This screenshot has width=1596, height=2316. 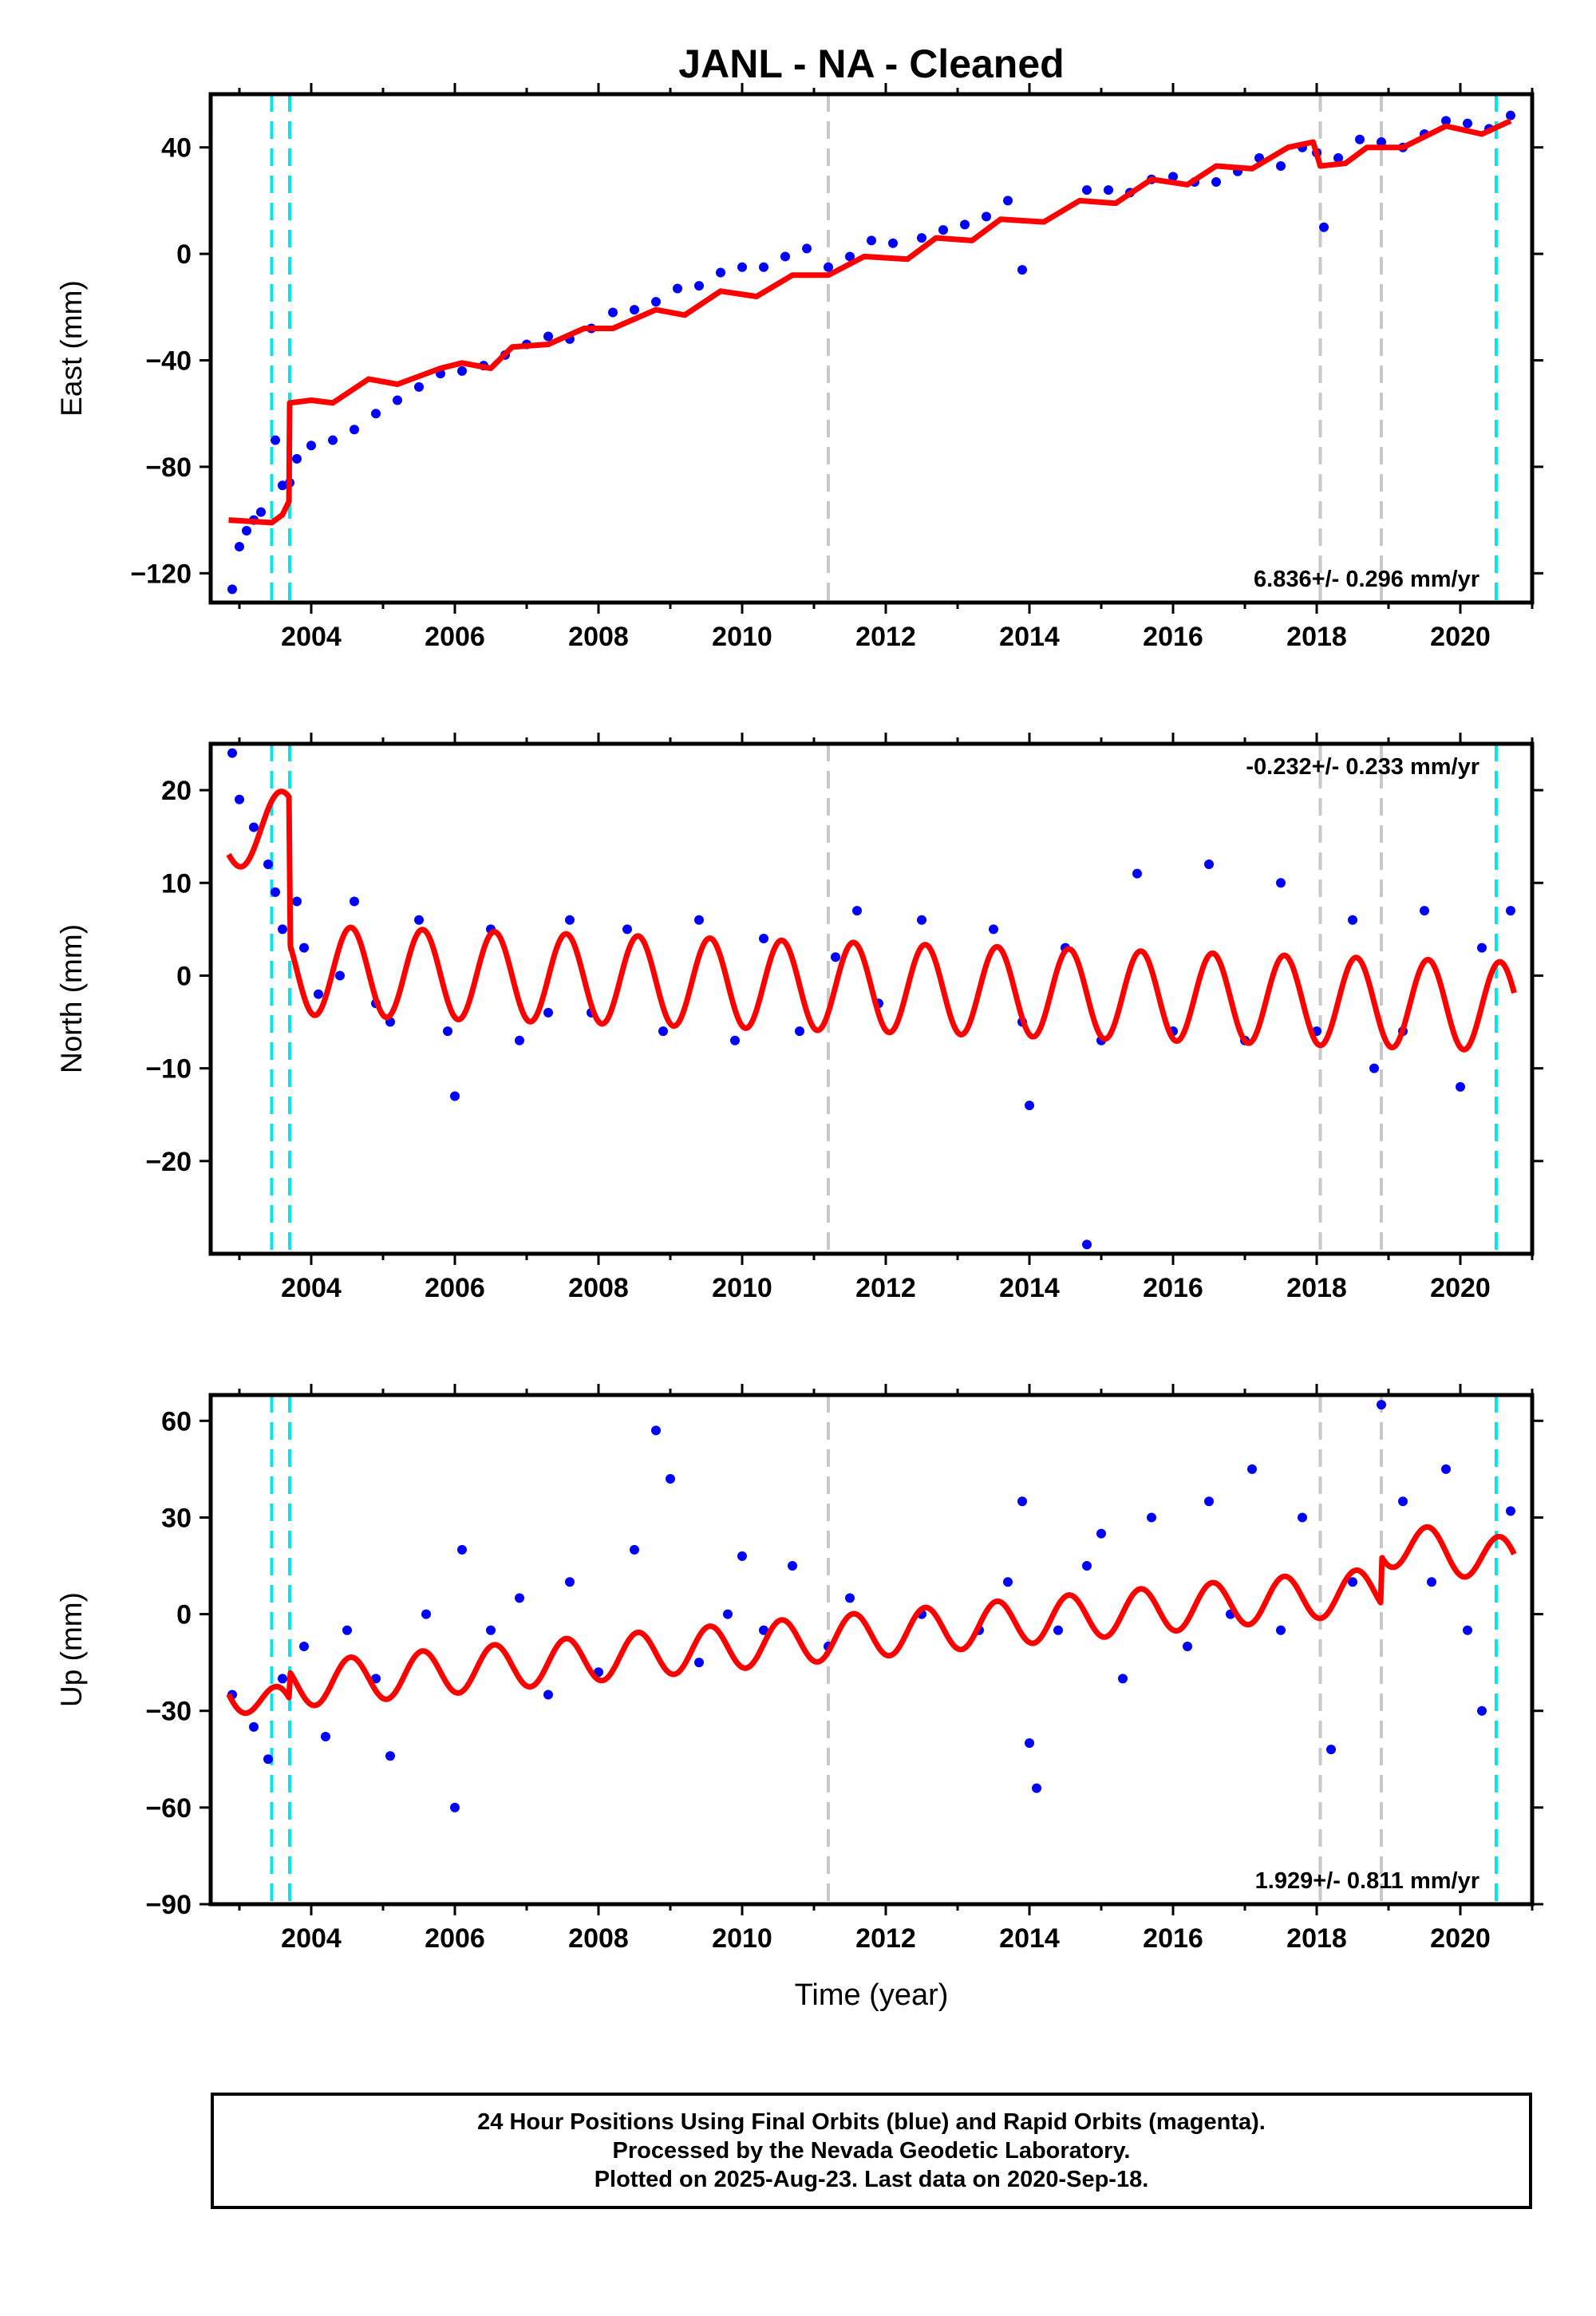 What do you see at coordinates (1460, 1288) in the screenshot?
I see `north-x-tick-label-8: 2020` at bounding box center [1460, 1288].